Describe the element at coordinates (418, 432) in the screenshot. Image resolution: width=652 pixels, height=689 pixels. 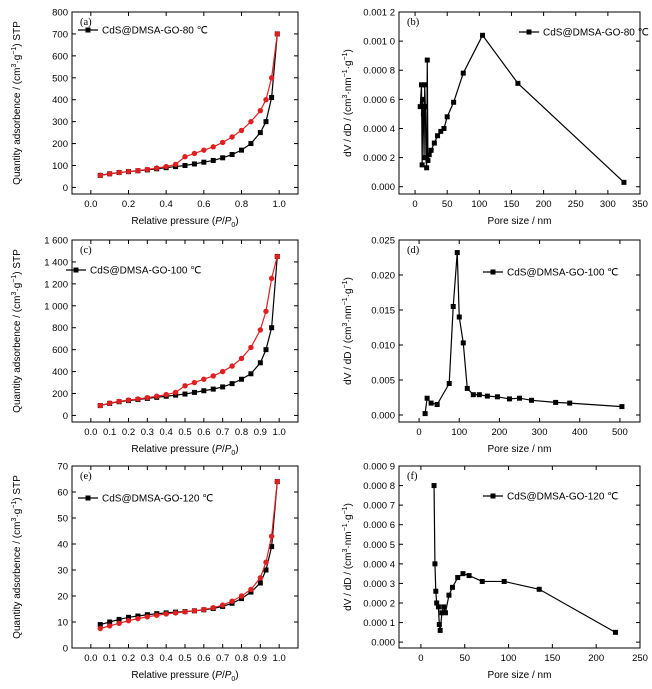
I see `x-tick-label: 0` at that location.